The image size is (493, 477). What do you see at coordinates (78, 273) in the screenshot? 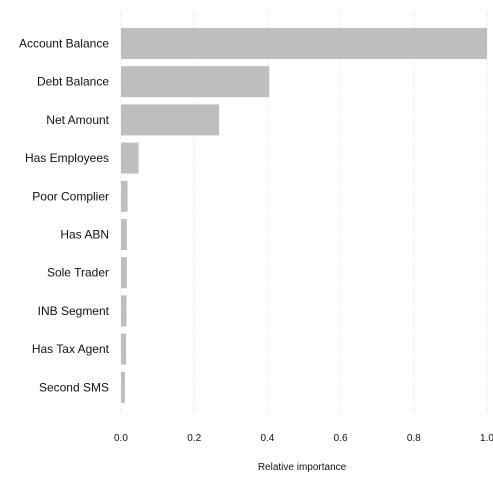
I see `category-label: Sole Trader` at bounding box center [78, 273].